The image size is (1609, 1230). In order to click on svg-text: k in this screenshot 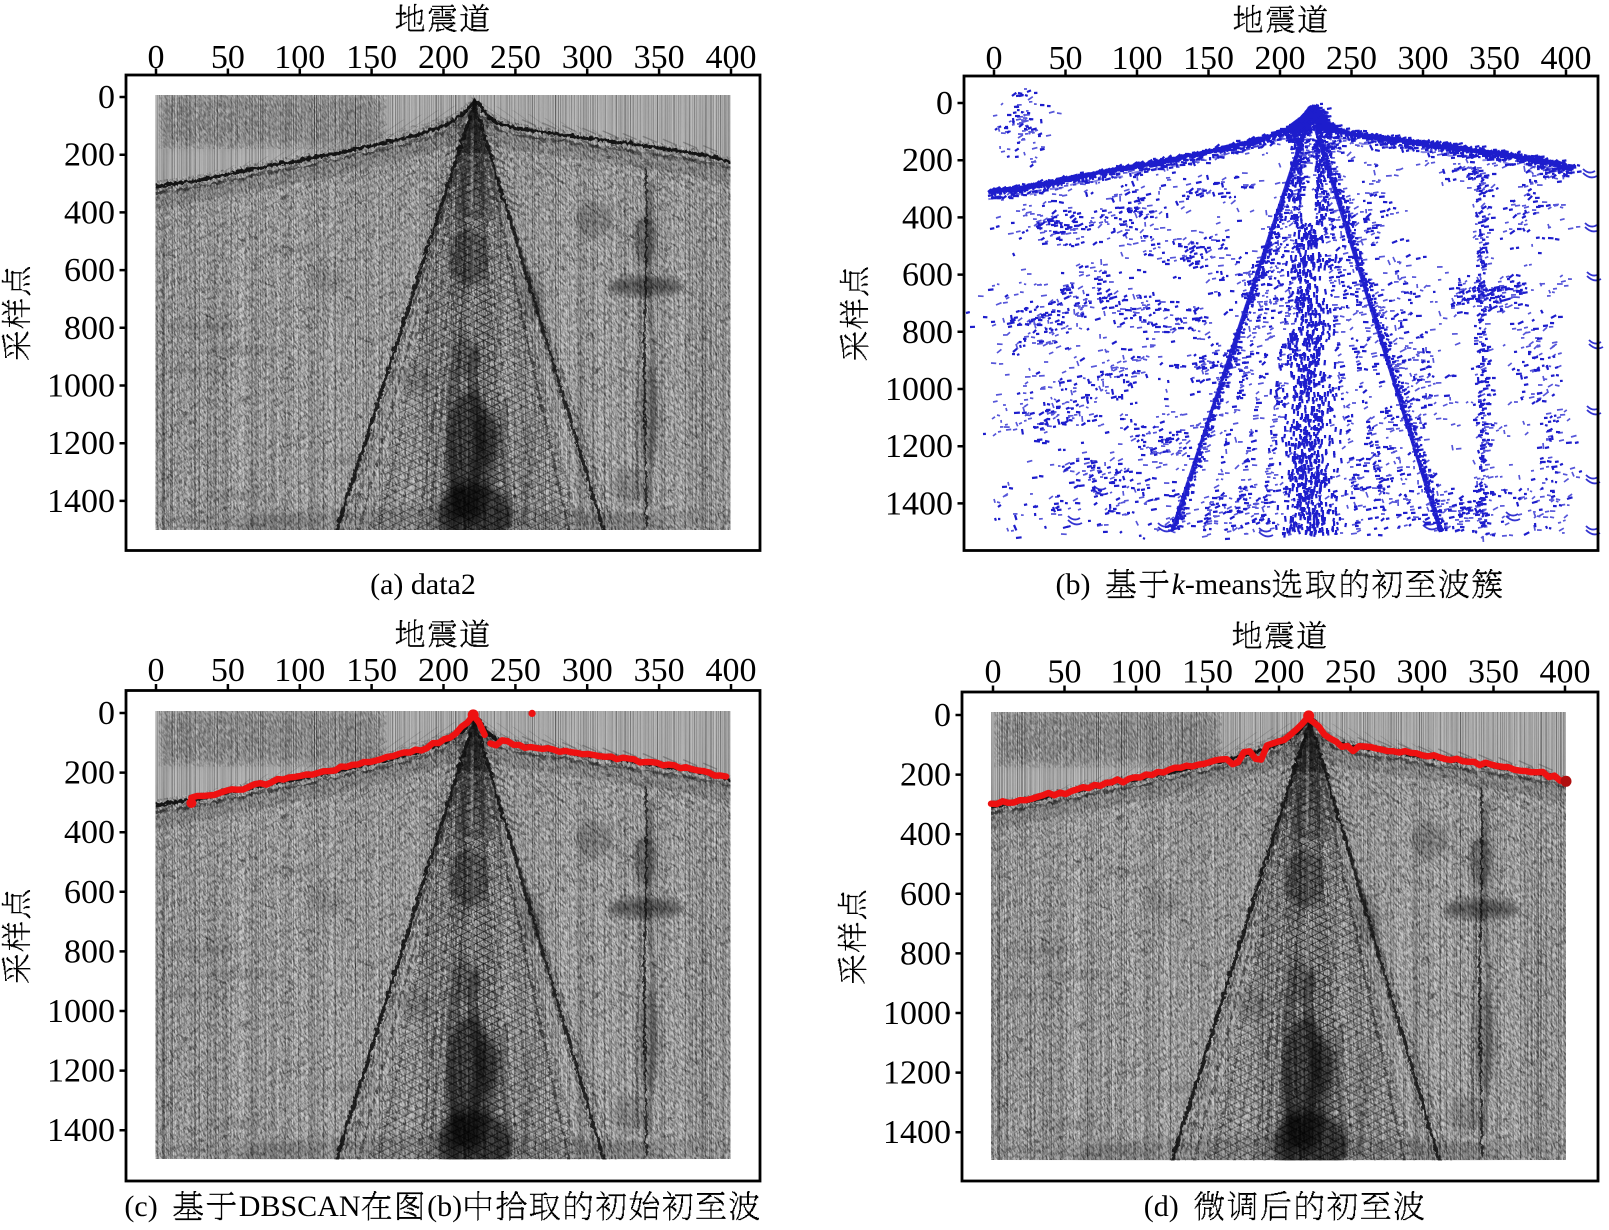, I will do `click(1179, 584)`.